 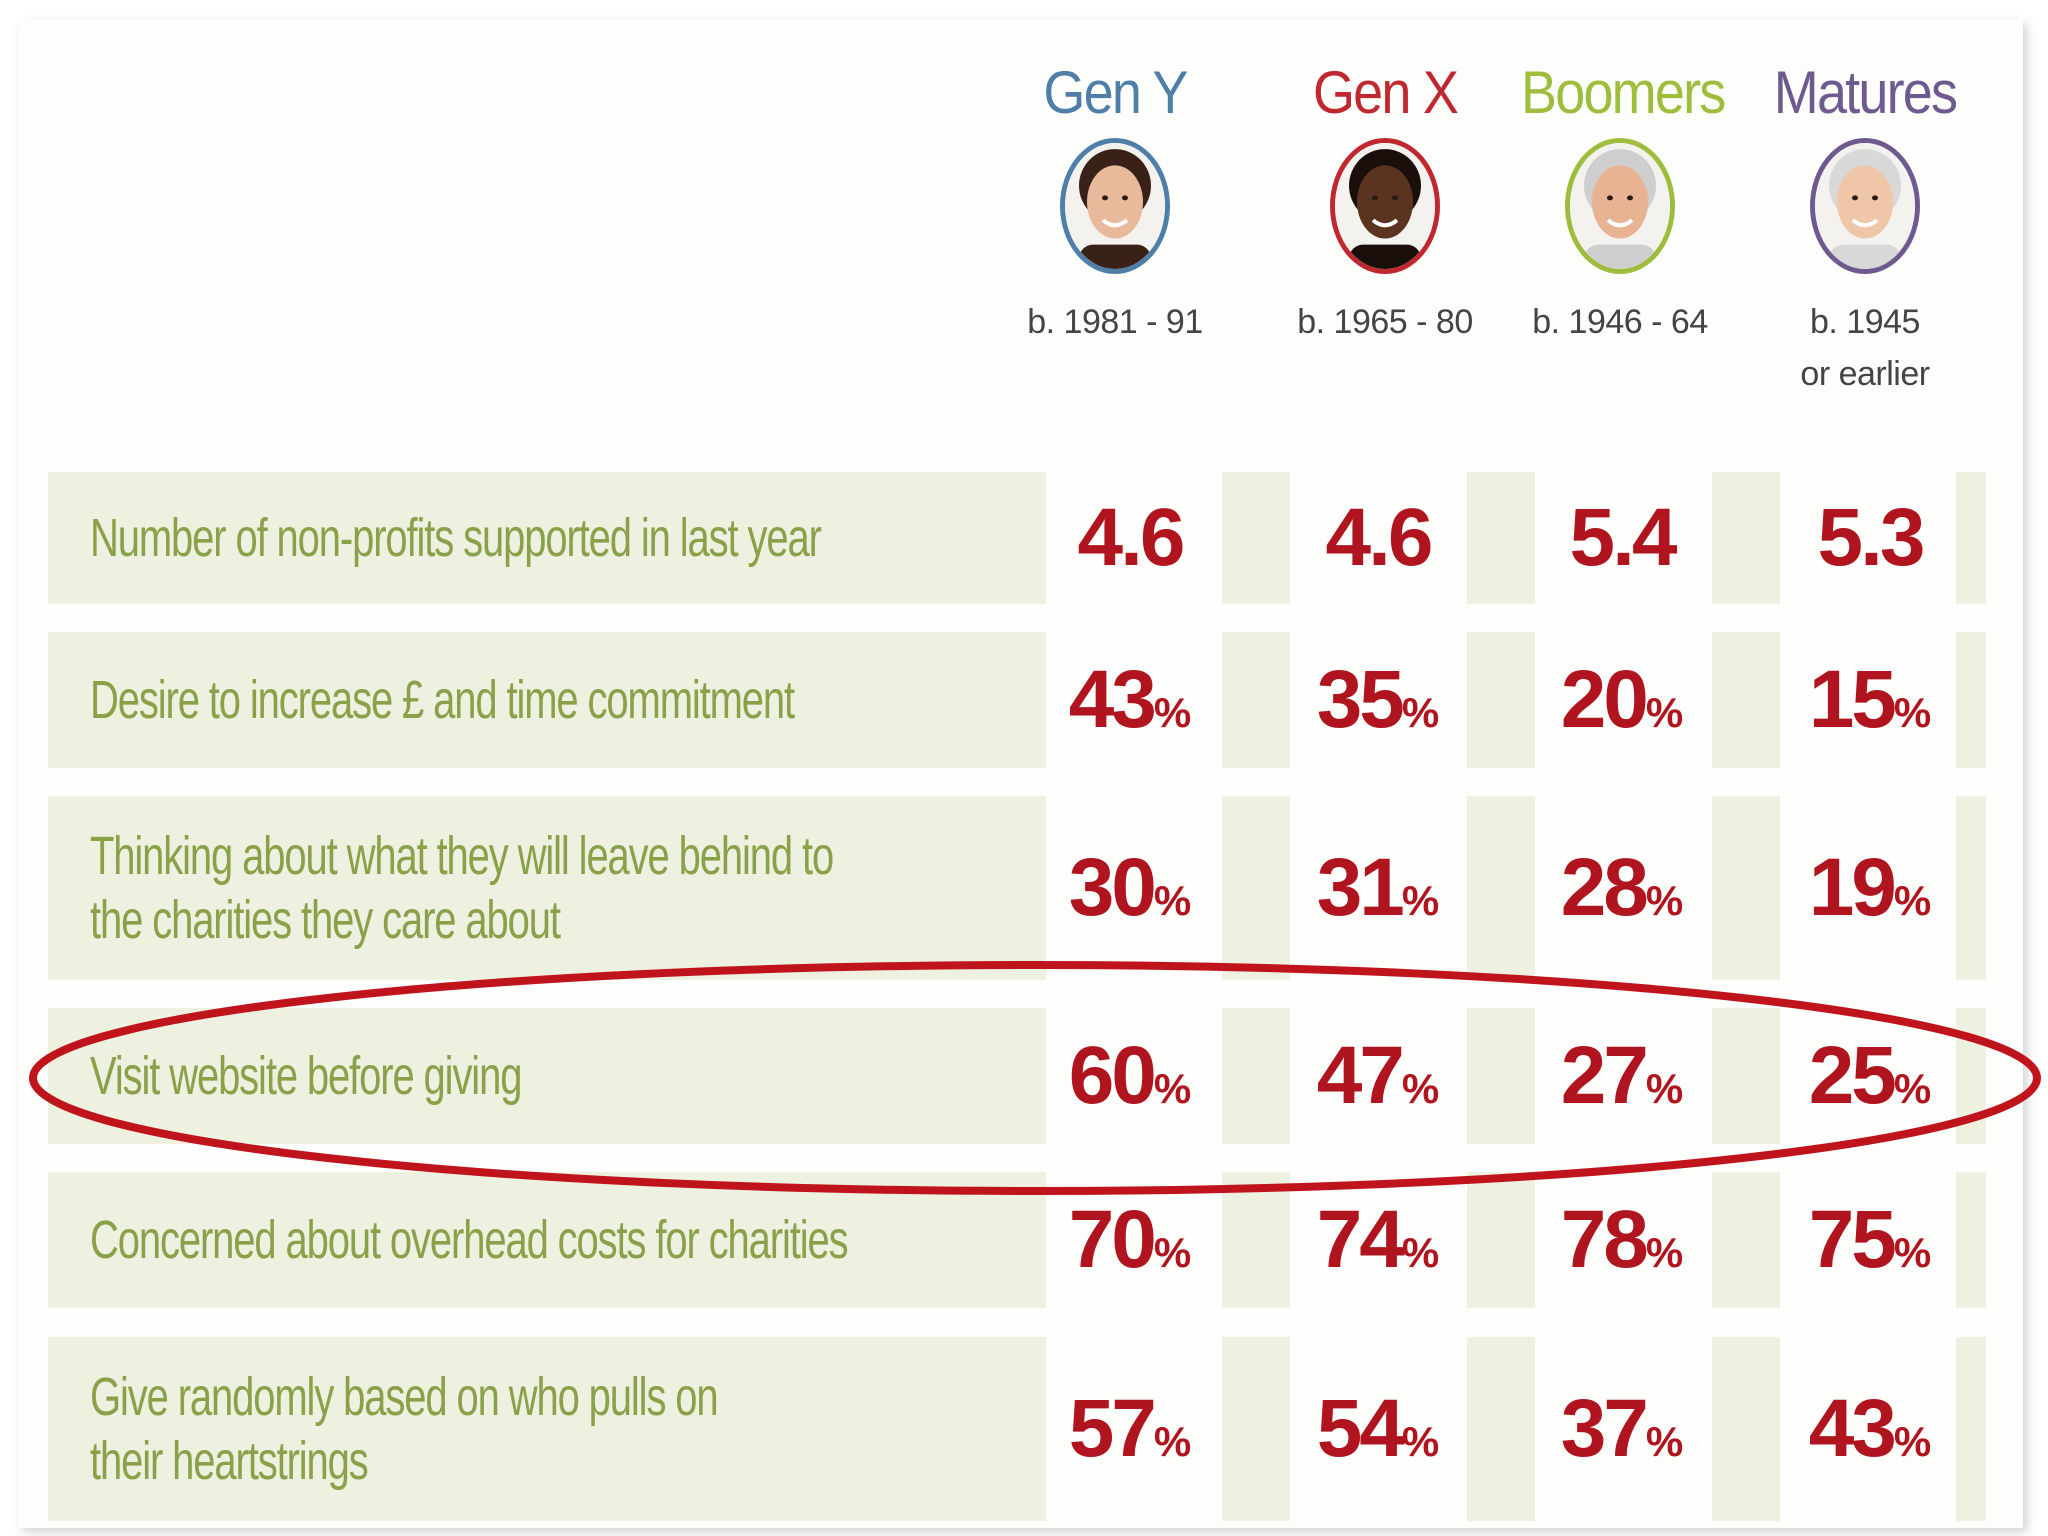 I want to click on value-number: 57, so click(x=1112, y=1428).